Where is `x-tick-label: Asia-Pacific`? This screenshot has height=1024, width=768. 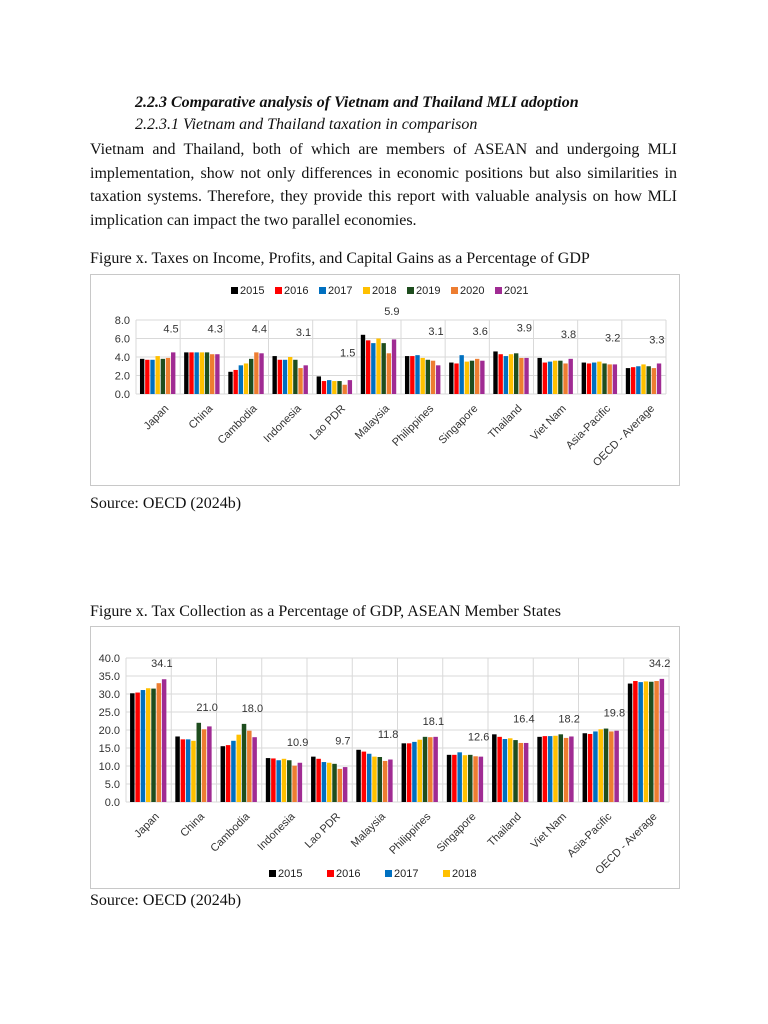
x-tick-label: Asia-Pacific is located at coordinates (589, 834).